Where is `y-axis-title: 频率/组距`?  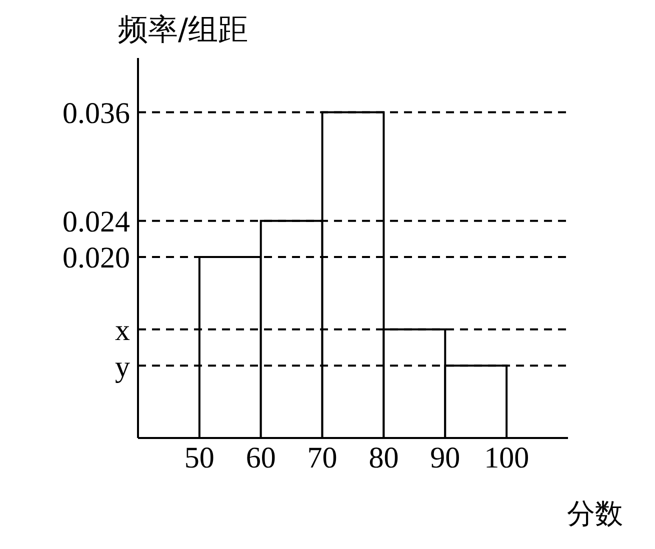
y-axis-title: 频率/组距 is located at coordinates (183, 30).